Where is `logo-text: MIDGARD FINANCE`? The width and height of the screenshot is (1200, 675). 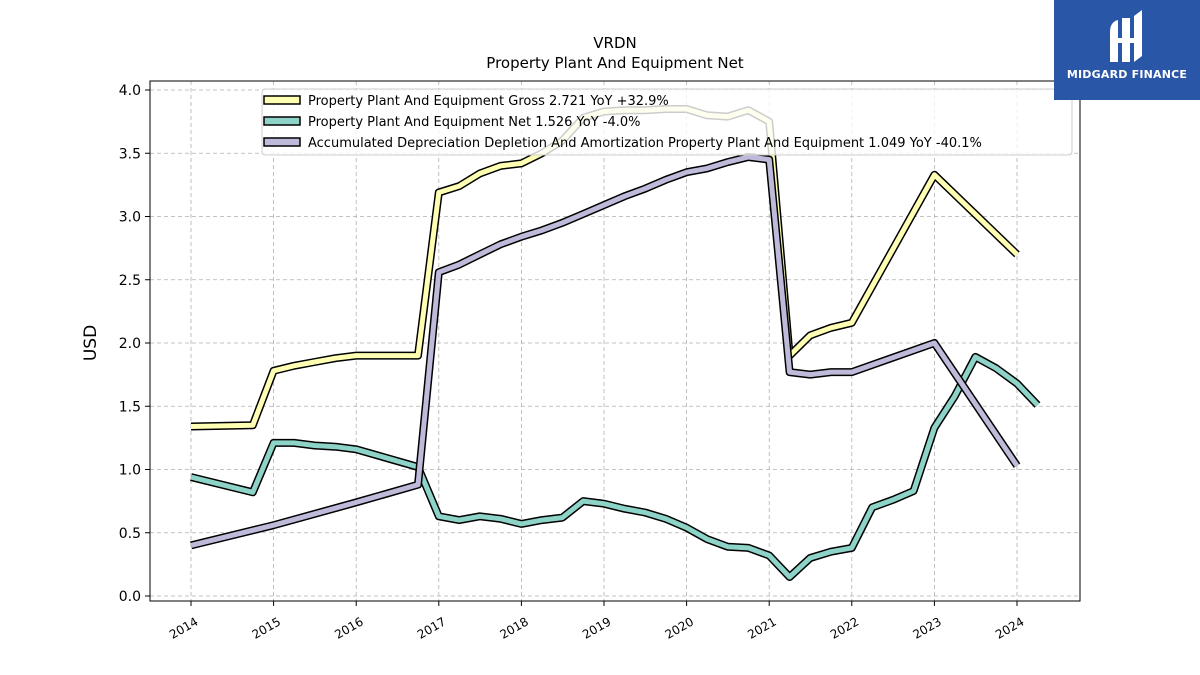 logo-text: MIDGARD FINANCE is located at coordinates (1127, 74).